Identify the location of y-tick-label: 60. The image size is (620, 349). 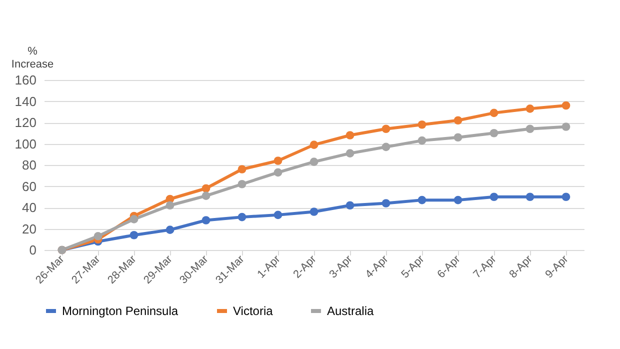
(29, 186).